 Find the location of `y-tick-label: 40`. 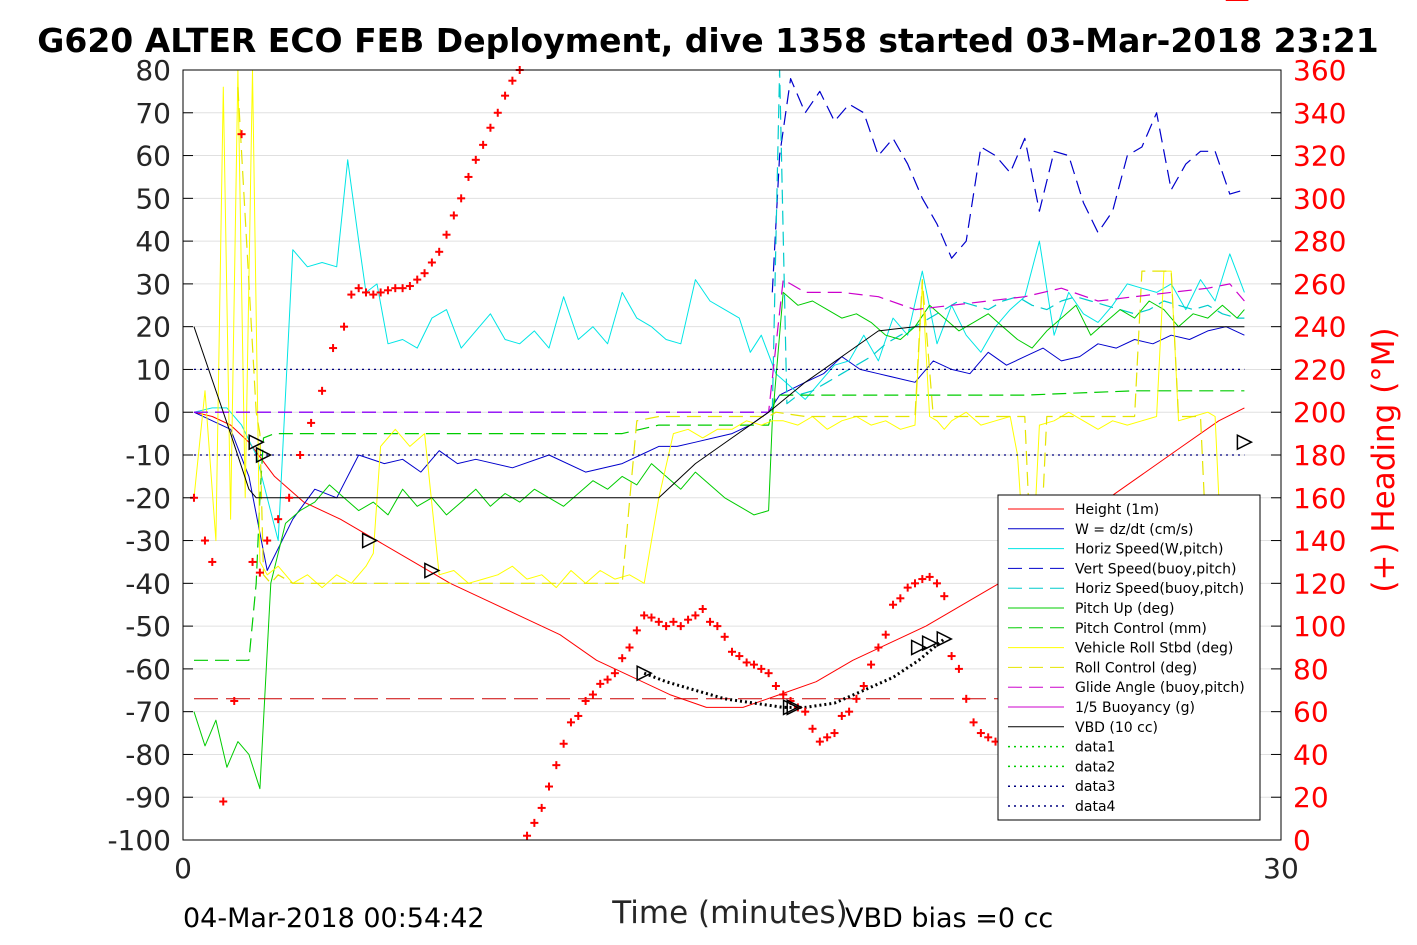

y-tick-label: 40 is located at coordinates (153, 241).